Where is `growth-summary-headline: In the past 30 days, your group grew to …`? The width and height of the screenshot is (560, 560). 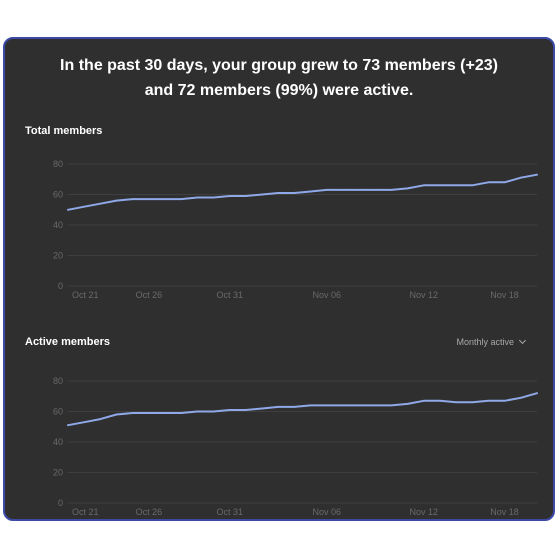
growth-summary-headline: In the past 30 days, your group grew to … is located at coordinates (279, 78).